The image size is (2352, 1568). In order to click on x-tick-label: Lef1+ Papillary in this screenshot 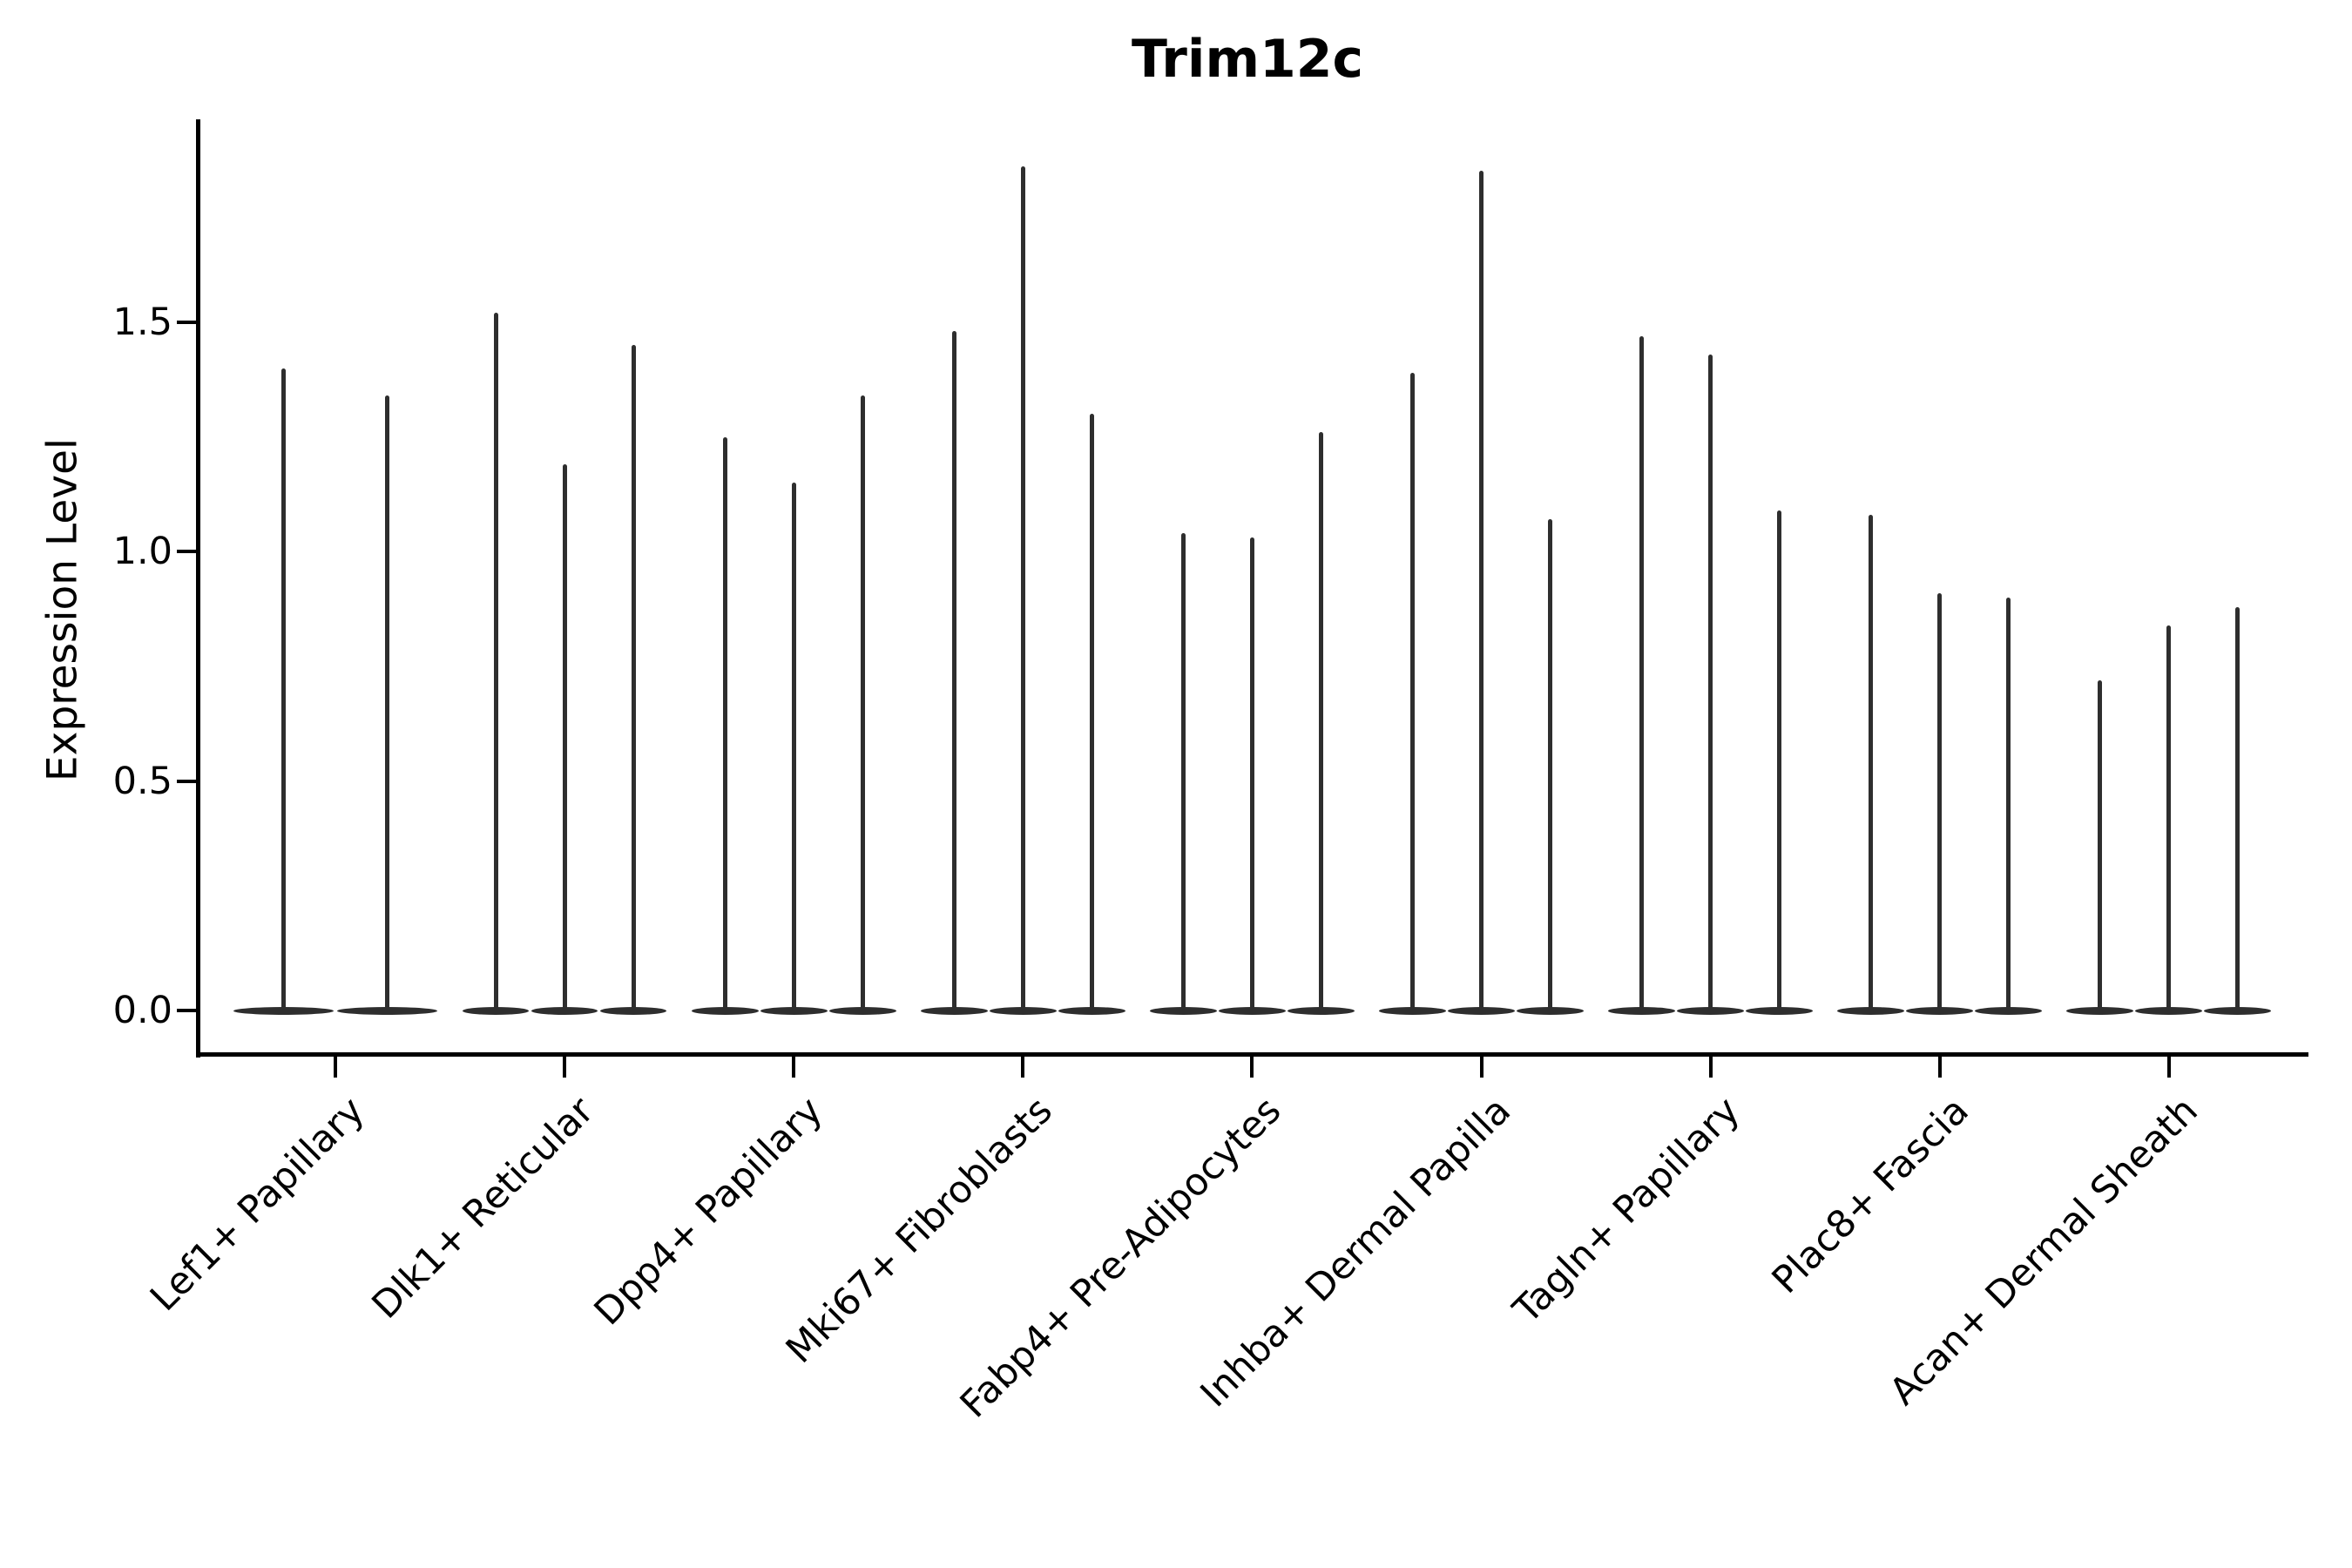, I will do `click(258, 1205)`.